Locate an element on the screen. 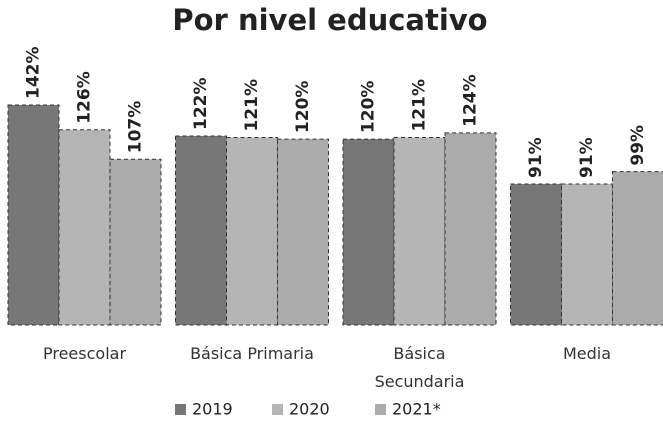  data-label: 107% is located at coordinates (136, 127).